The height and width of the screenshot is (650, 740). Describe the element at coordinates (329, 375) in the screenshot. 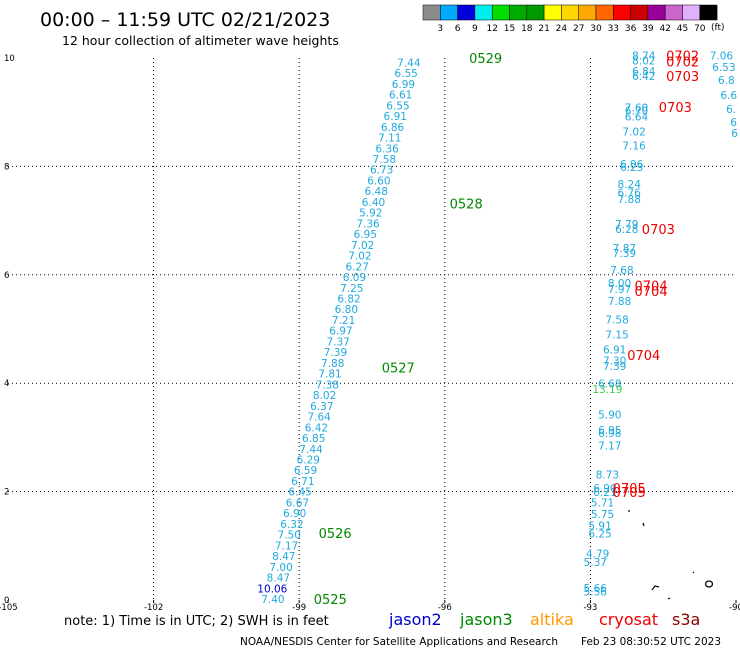

I see `track-value-label: 7.81` at that location.